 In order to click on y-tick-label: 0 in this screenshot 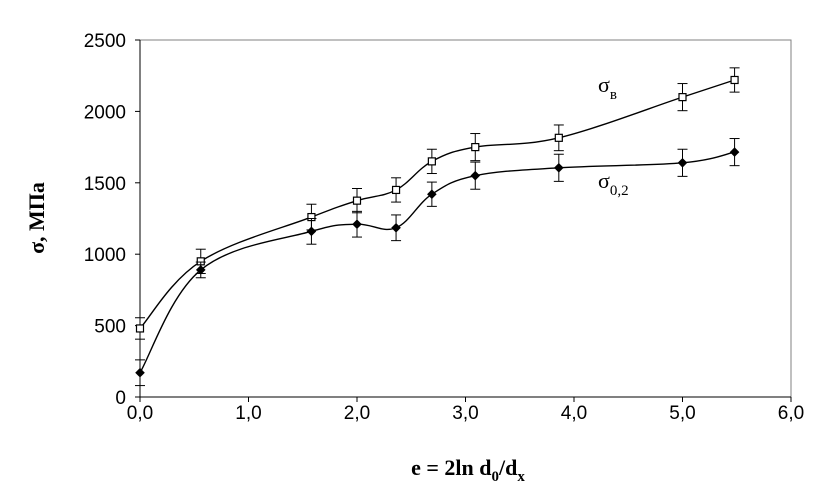, I will do `click(120, 398)`.